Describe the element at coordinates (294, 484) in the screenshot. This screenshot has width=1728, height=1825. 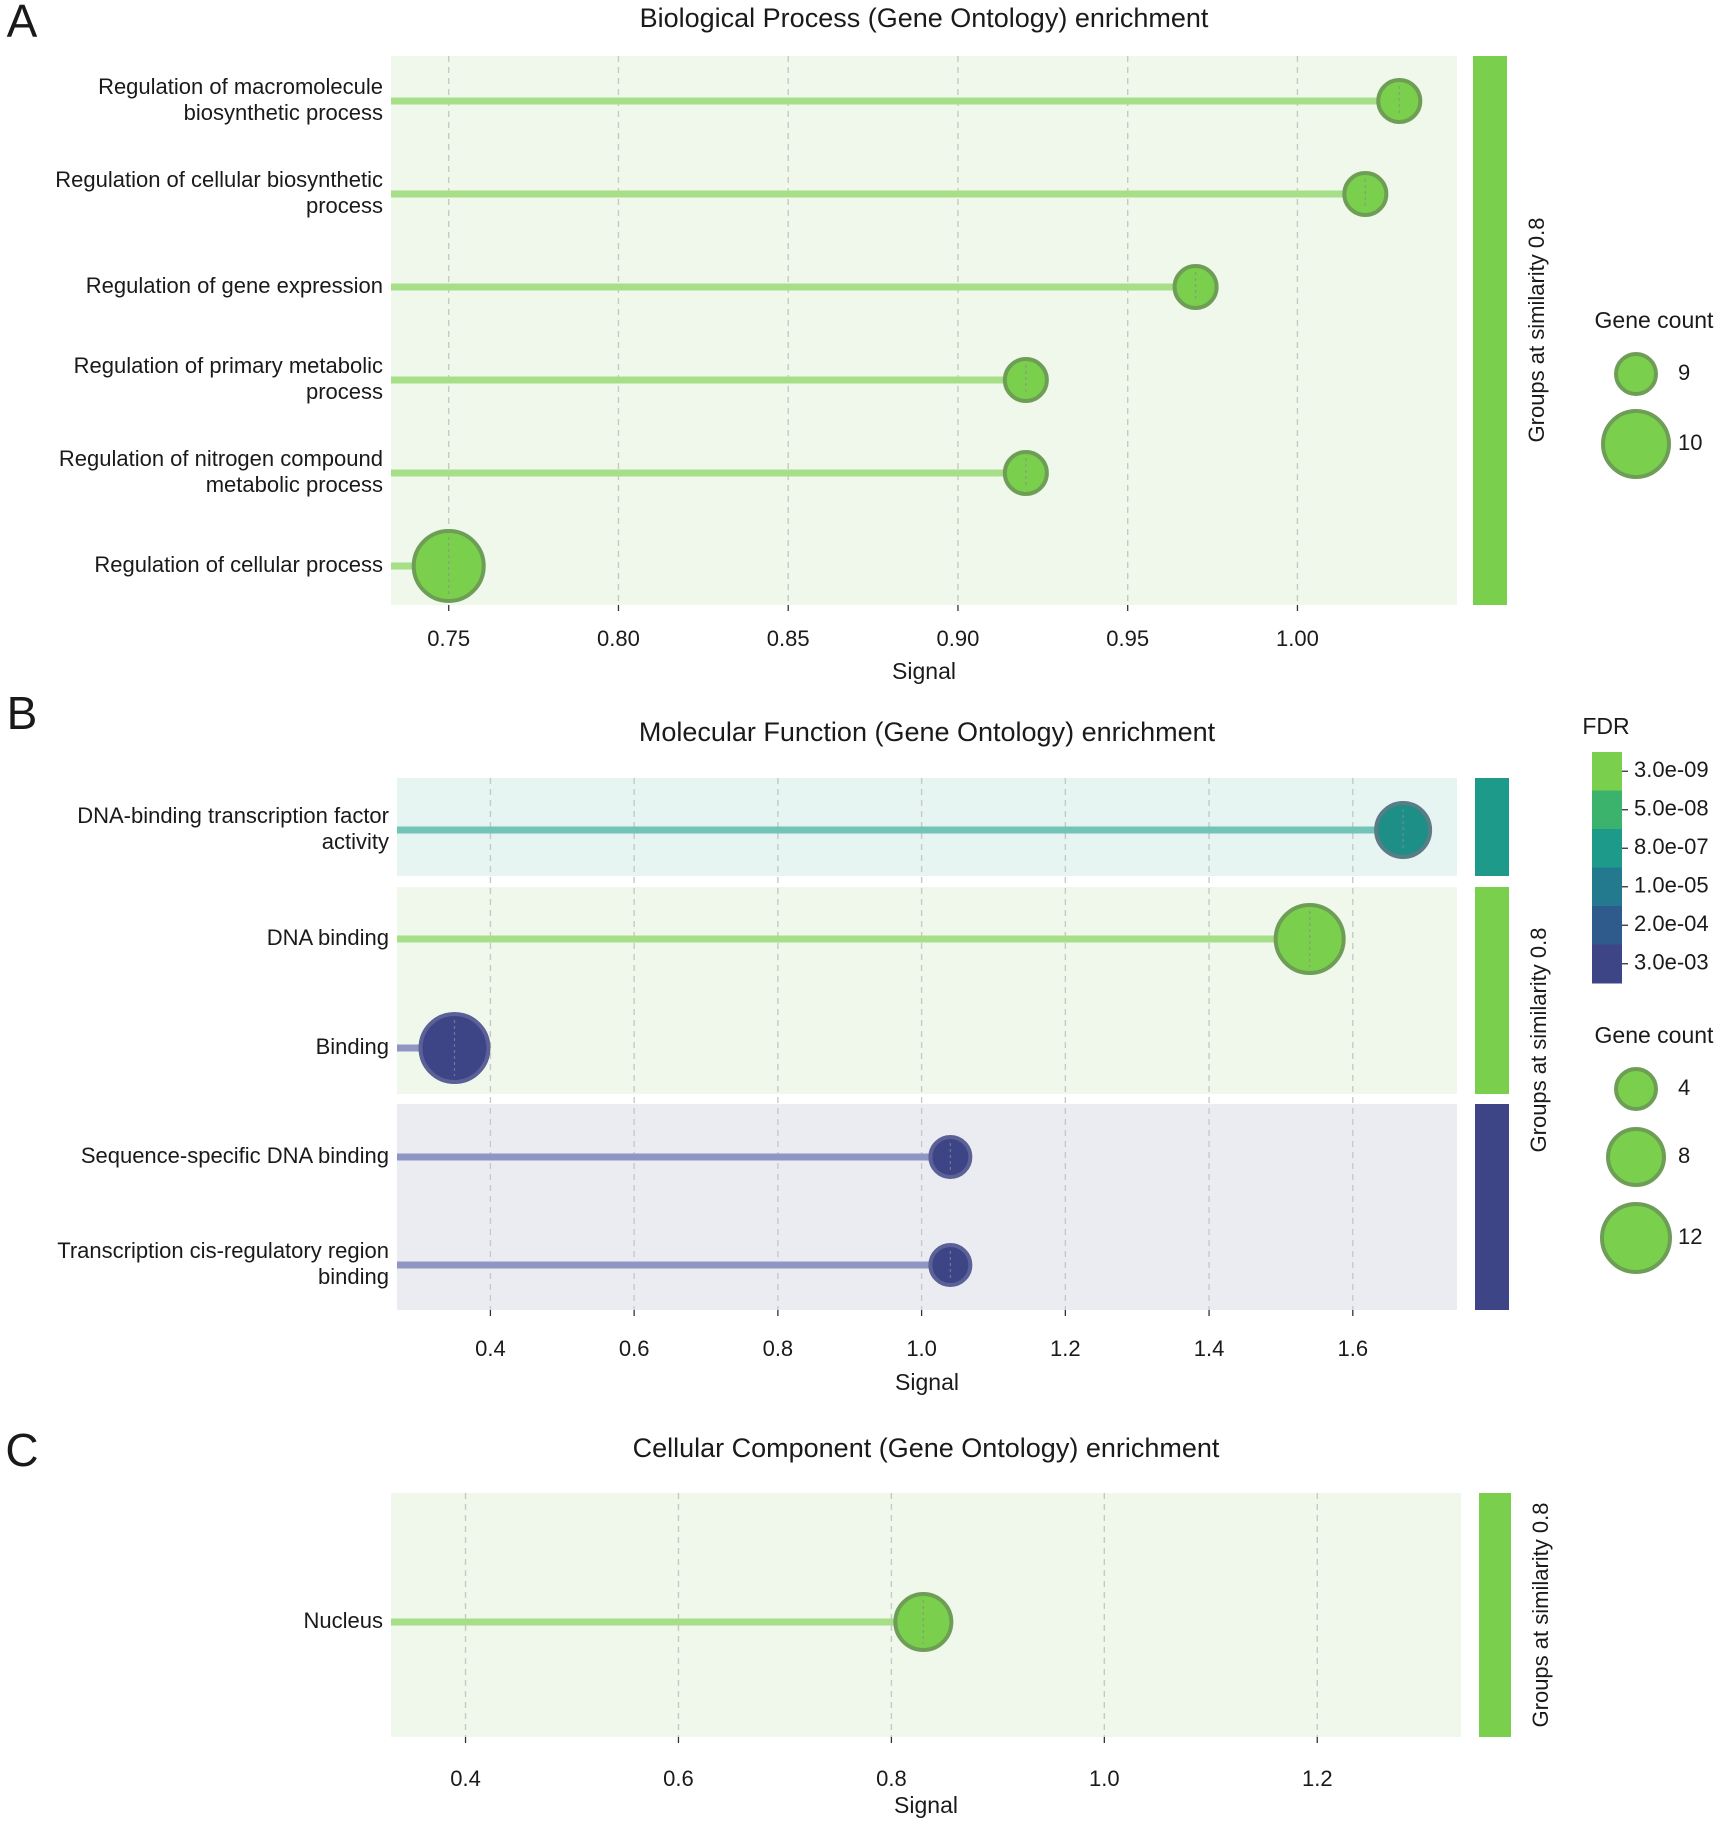
I see `term-label: metabolic process` at that location.